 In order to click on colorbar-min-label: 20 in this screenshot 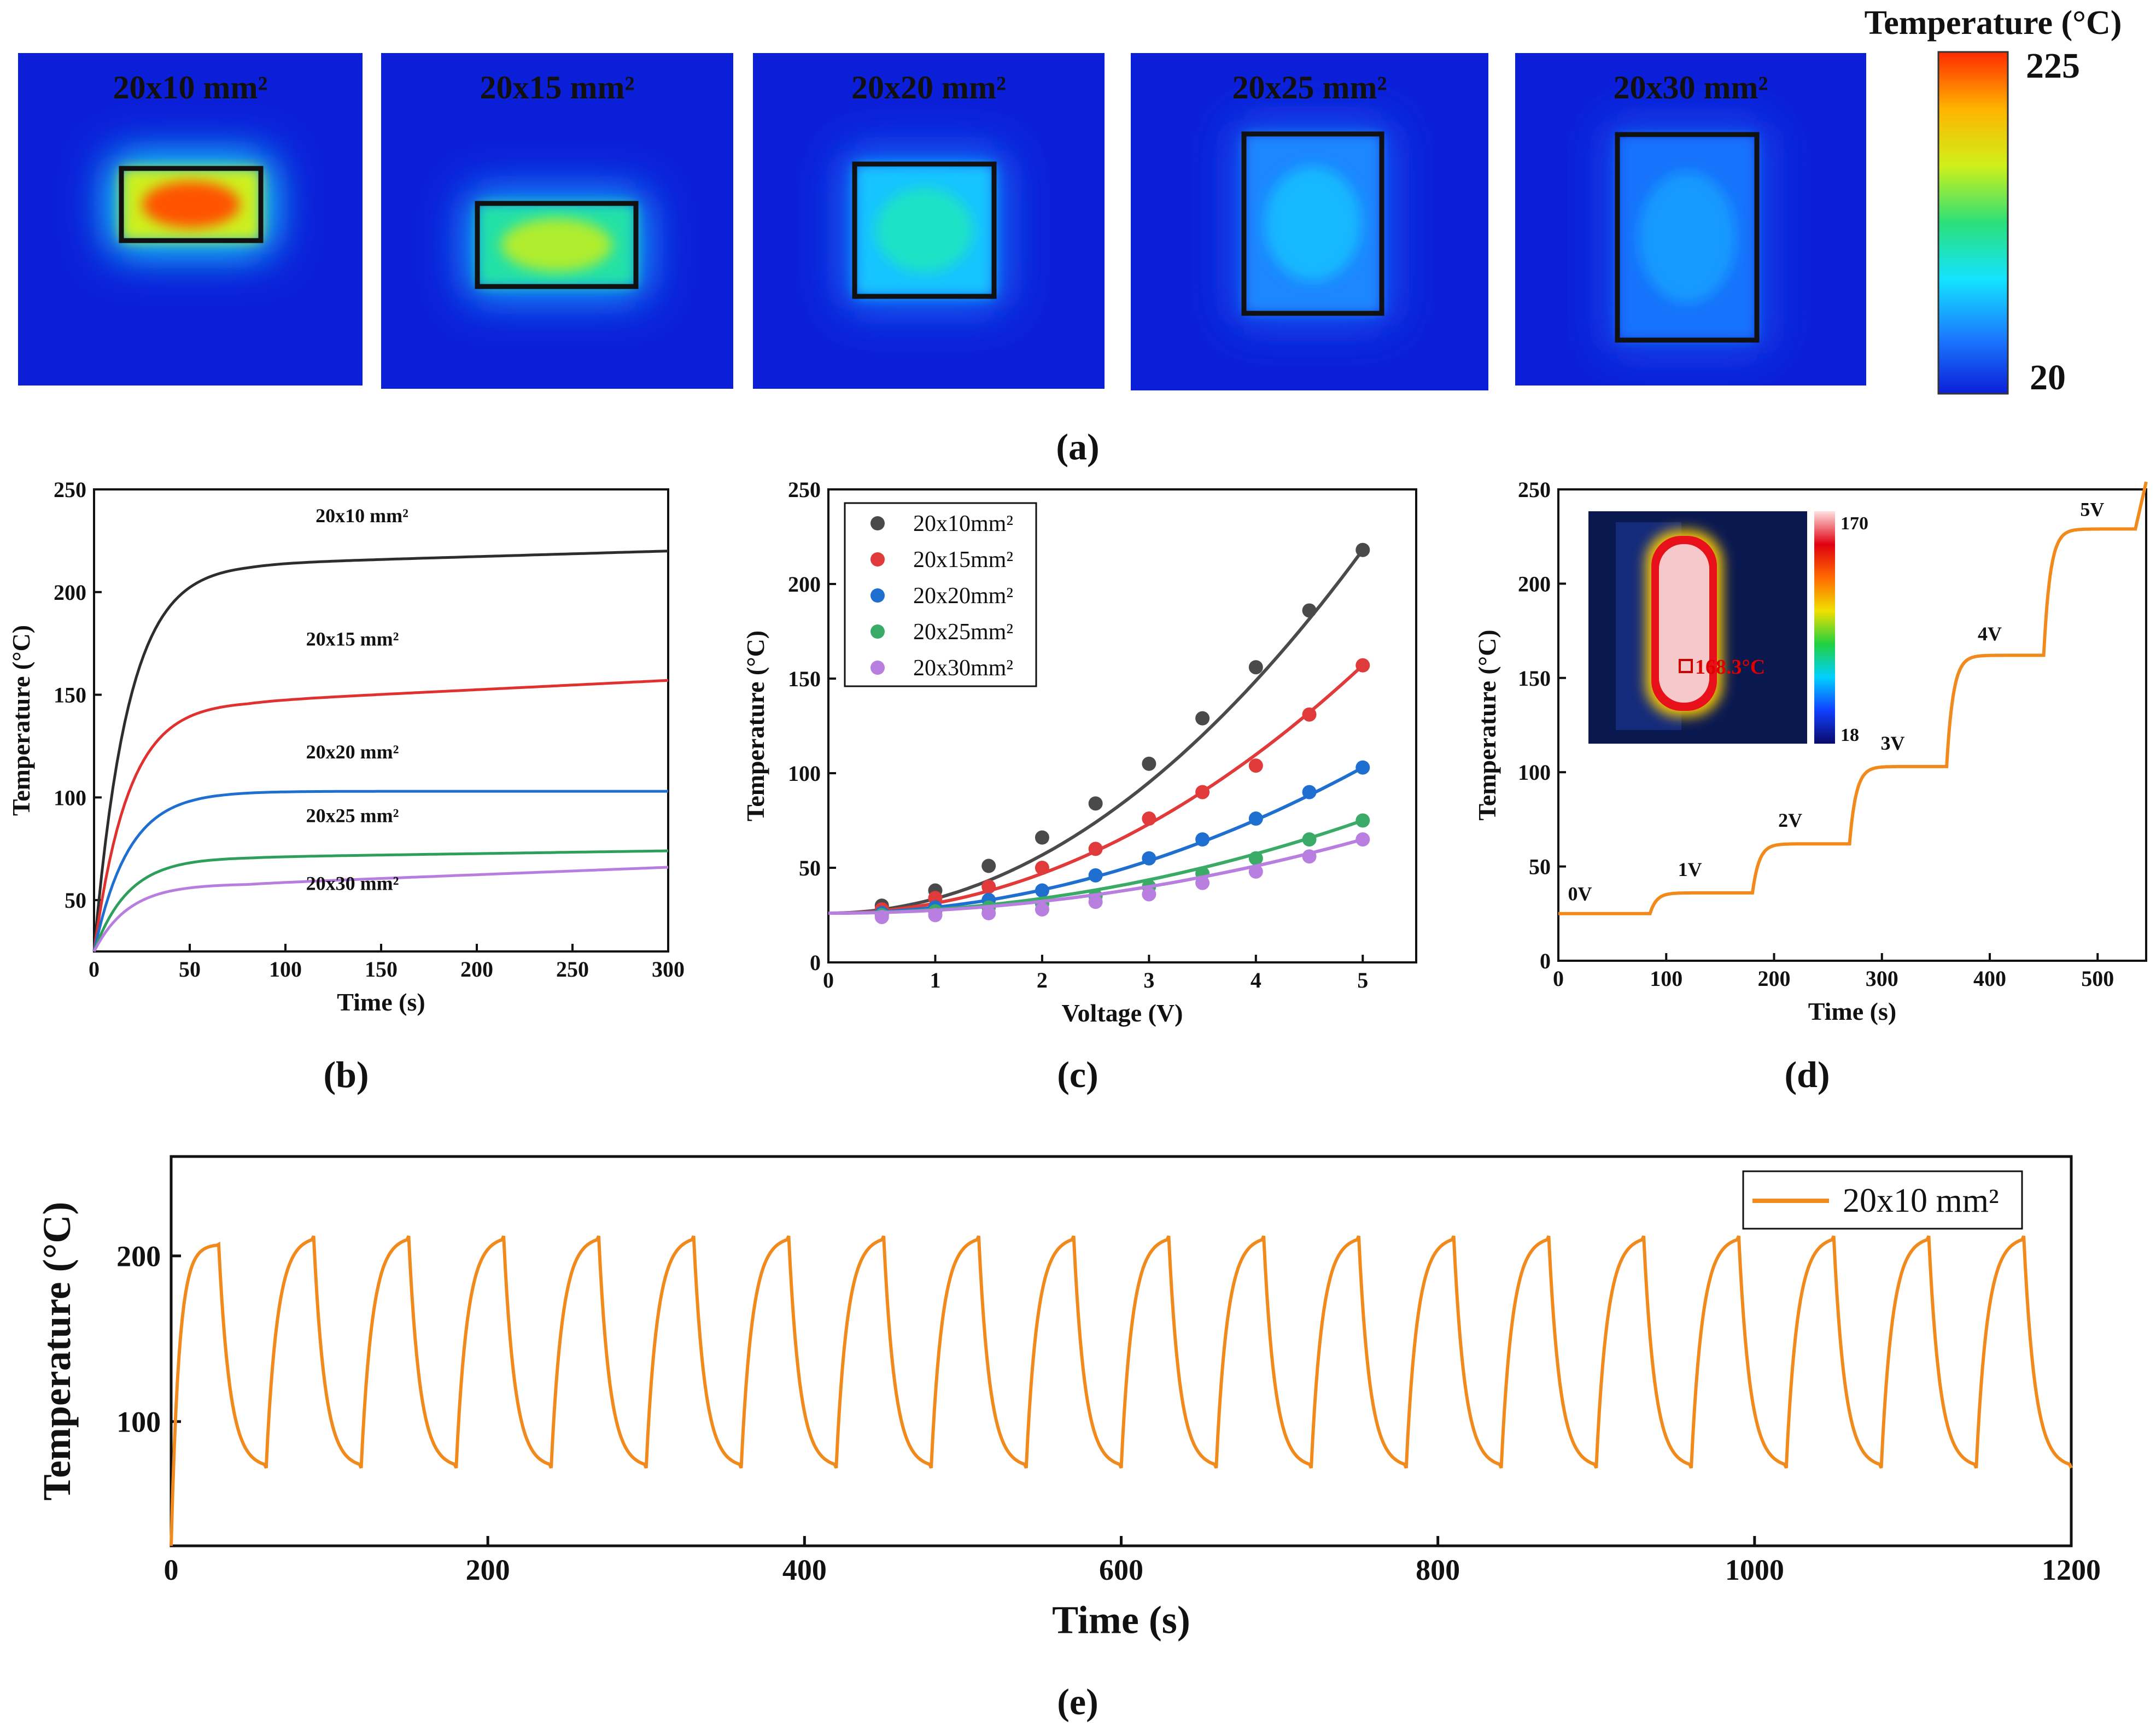, I will do `click(2048, 378)`.